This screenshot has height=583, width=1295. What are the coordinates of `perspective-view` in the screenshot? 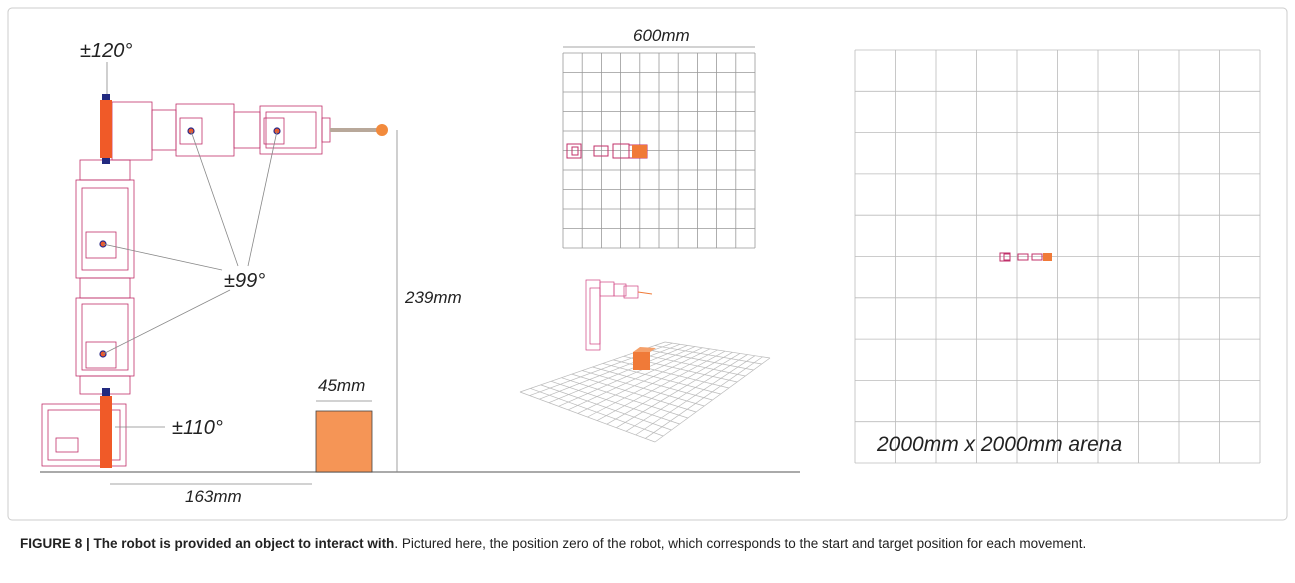 It's located at (645, 361).